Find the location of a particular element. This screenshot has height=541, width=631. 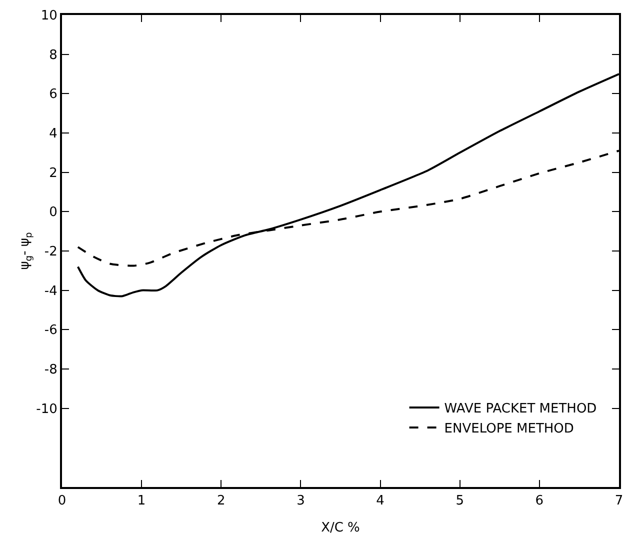

y-tick-label: 6 is located at coordinates (53, 94).